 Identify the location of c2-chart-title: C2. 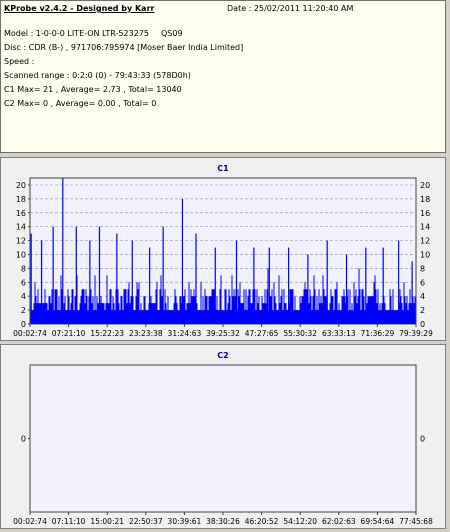
(222, 355).